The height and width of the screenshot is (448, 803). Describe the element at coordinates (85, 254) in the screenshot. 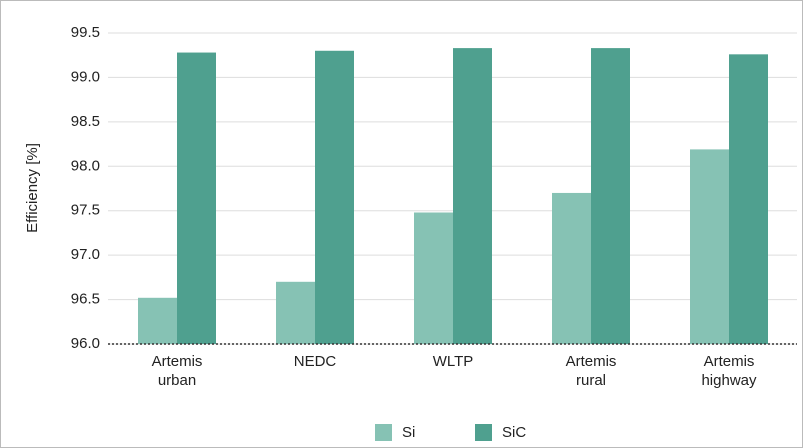

I see `y-tick-label: 97.0` at that location.